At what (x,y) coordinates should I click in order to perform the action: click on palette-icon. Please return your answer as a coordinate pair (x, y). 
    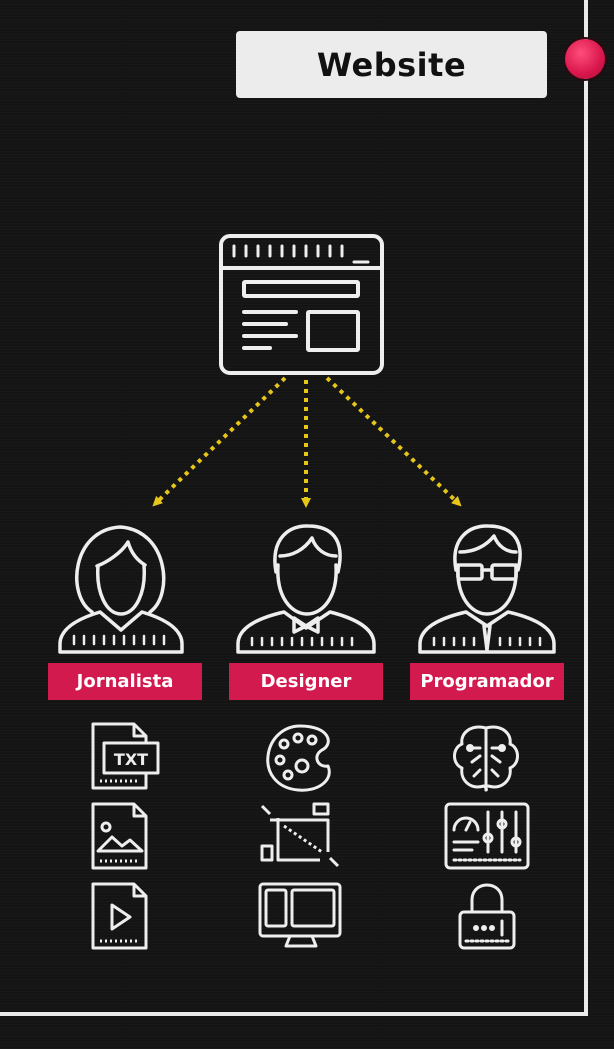
    Looking at the image, I should click on (298, 758).